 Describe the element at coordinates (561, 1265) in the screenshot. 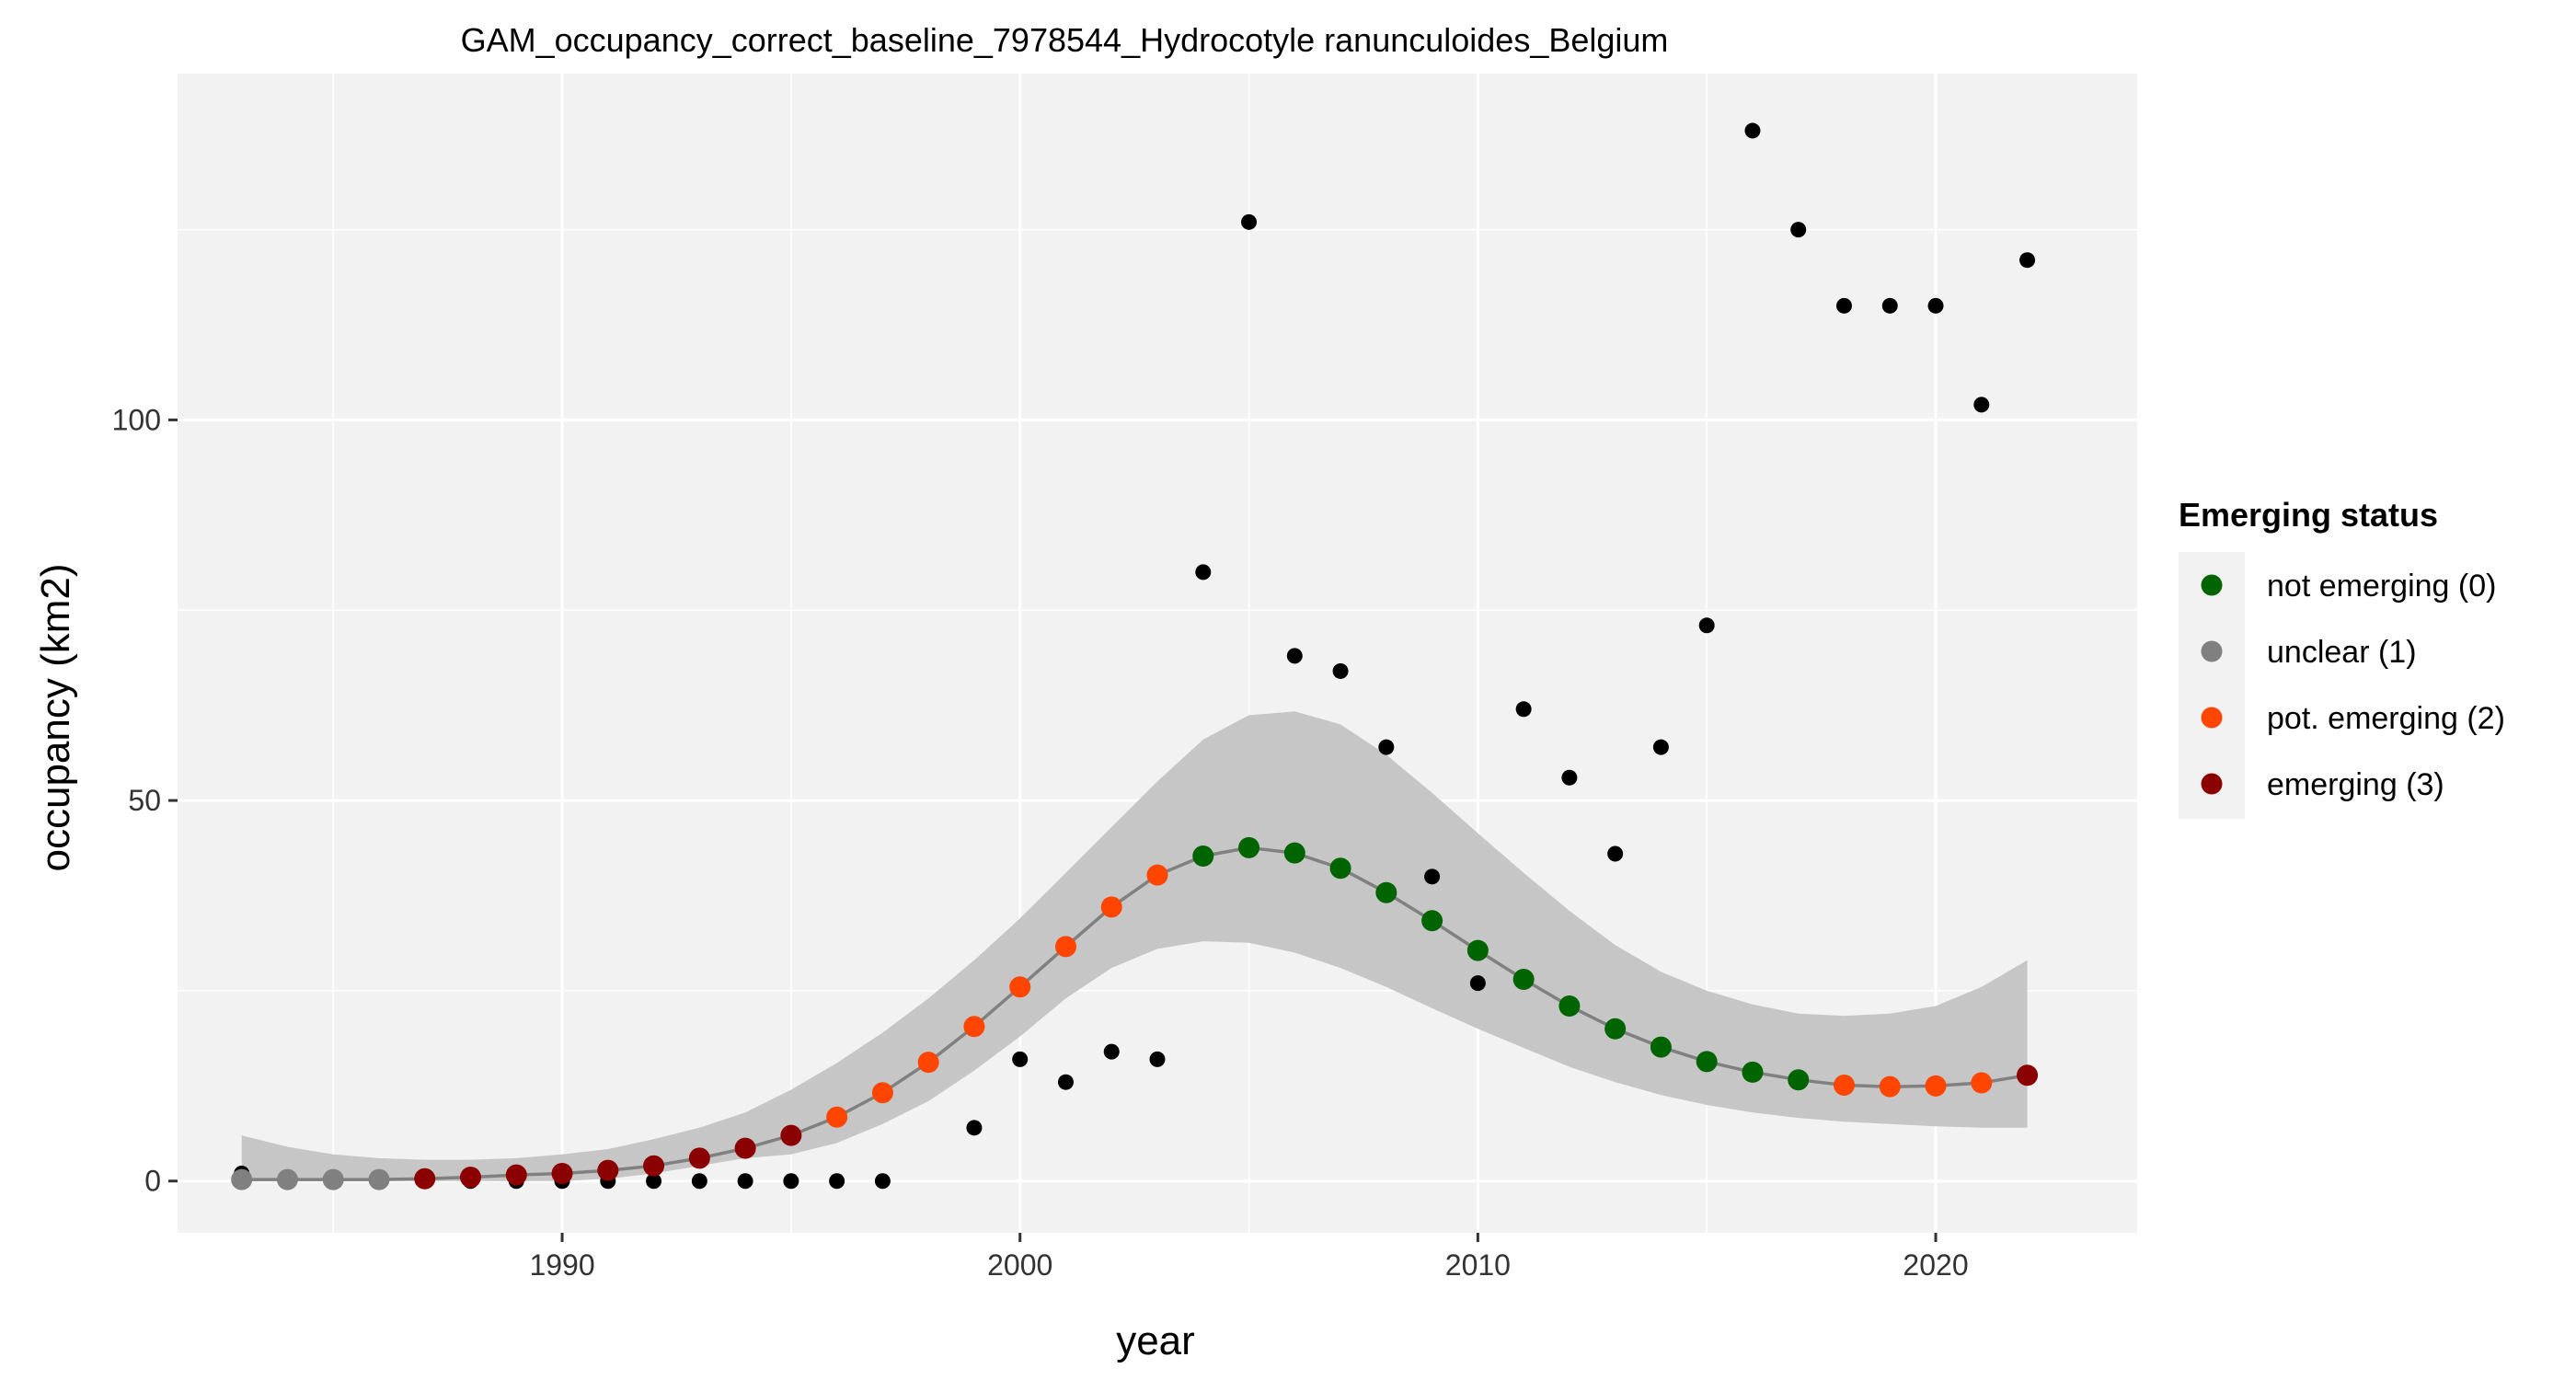

I see `x-tick-label: 1990` at that location.